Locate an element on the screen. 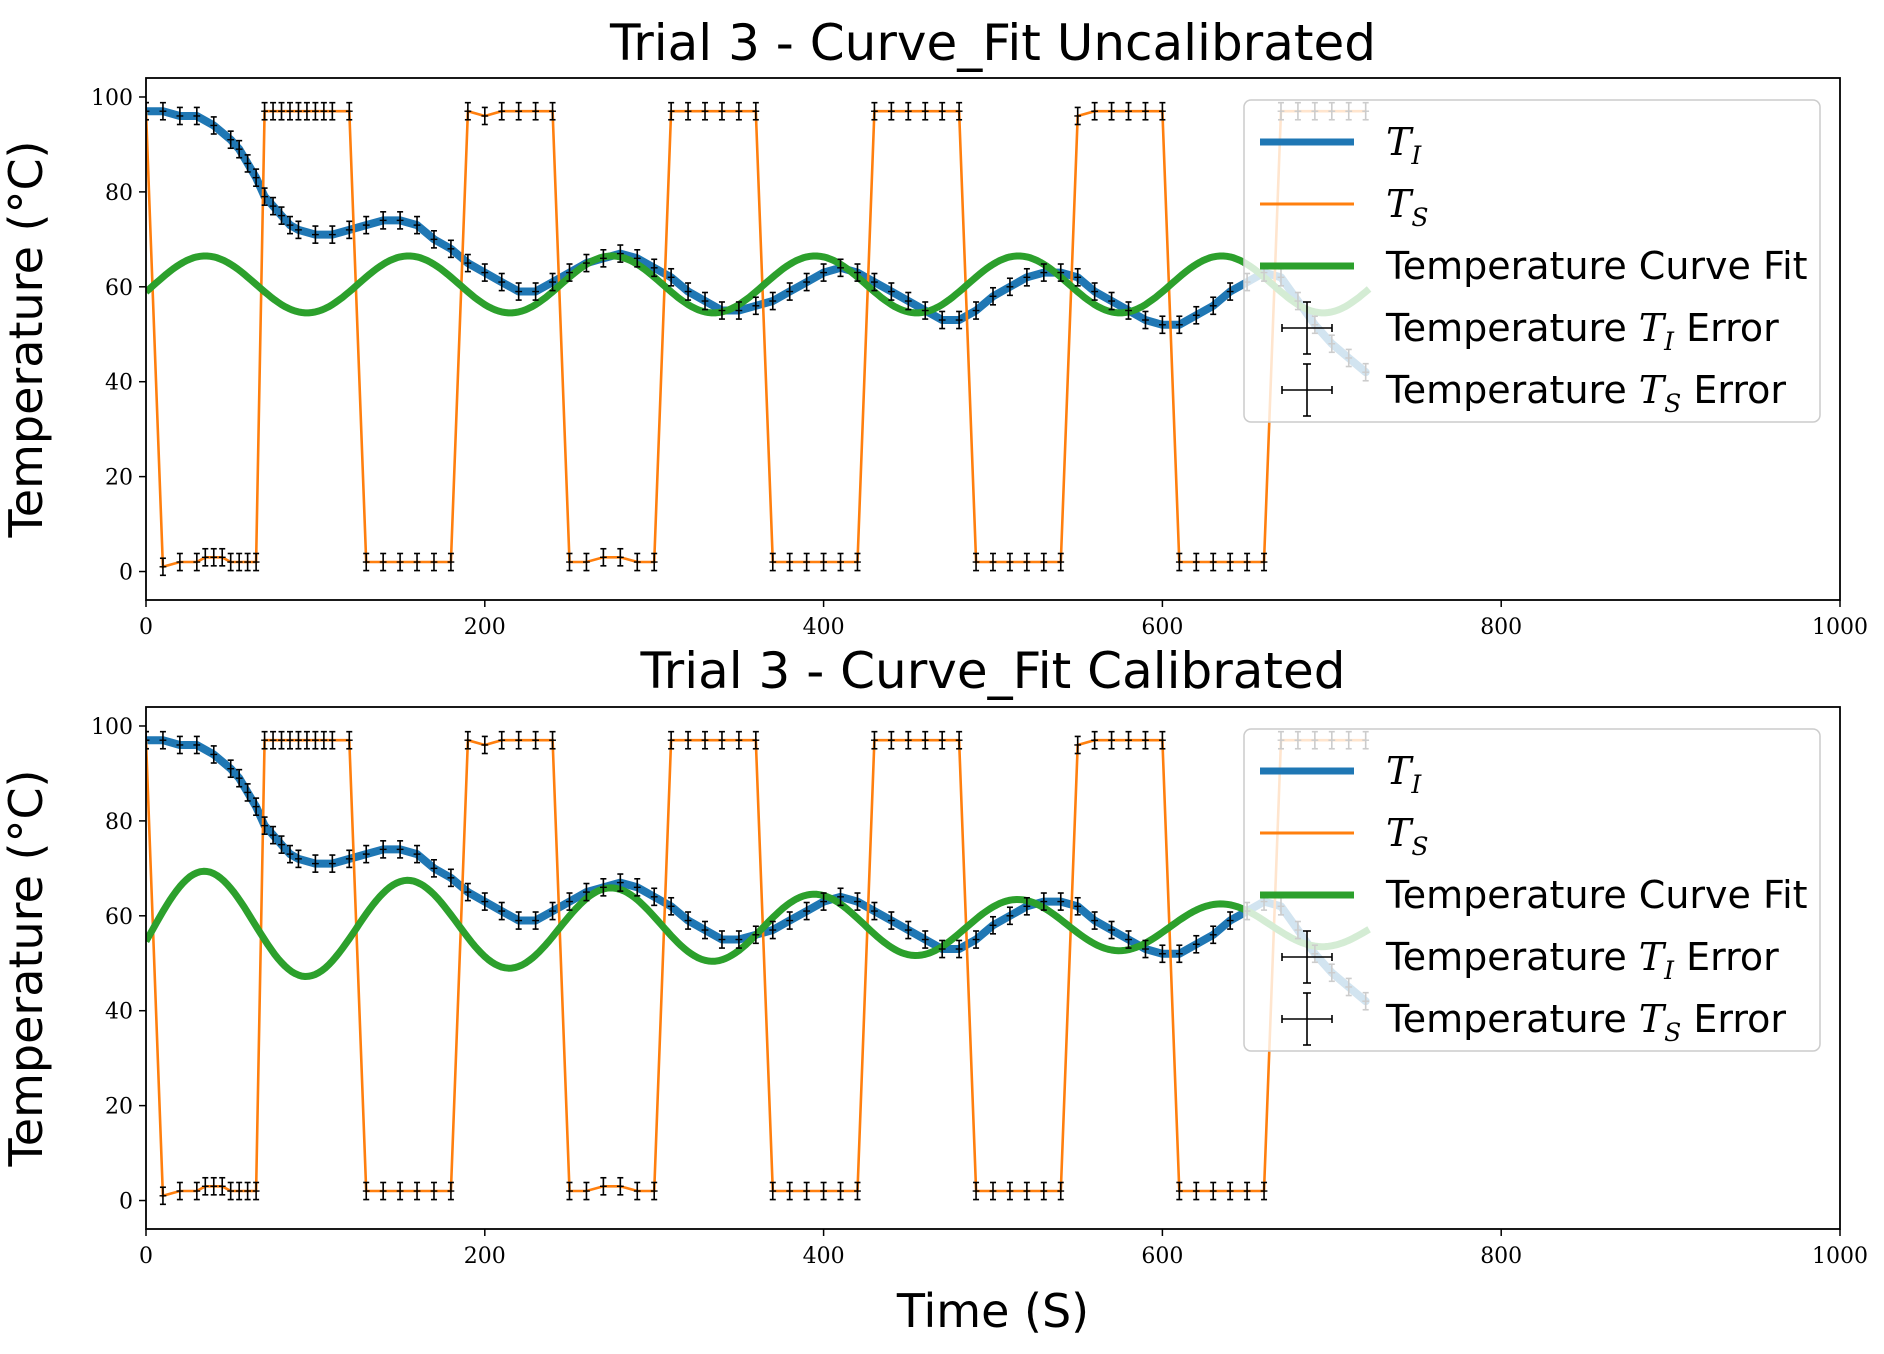 The width and height of the screenshot is (1884, 1354). legend-item: Temperature TS Error is located at coordinates (1533, 390).